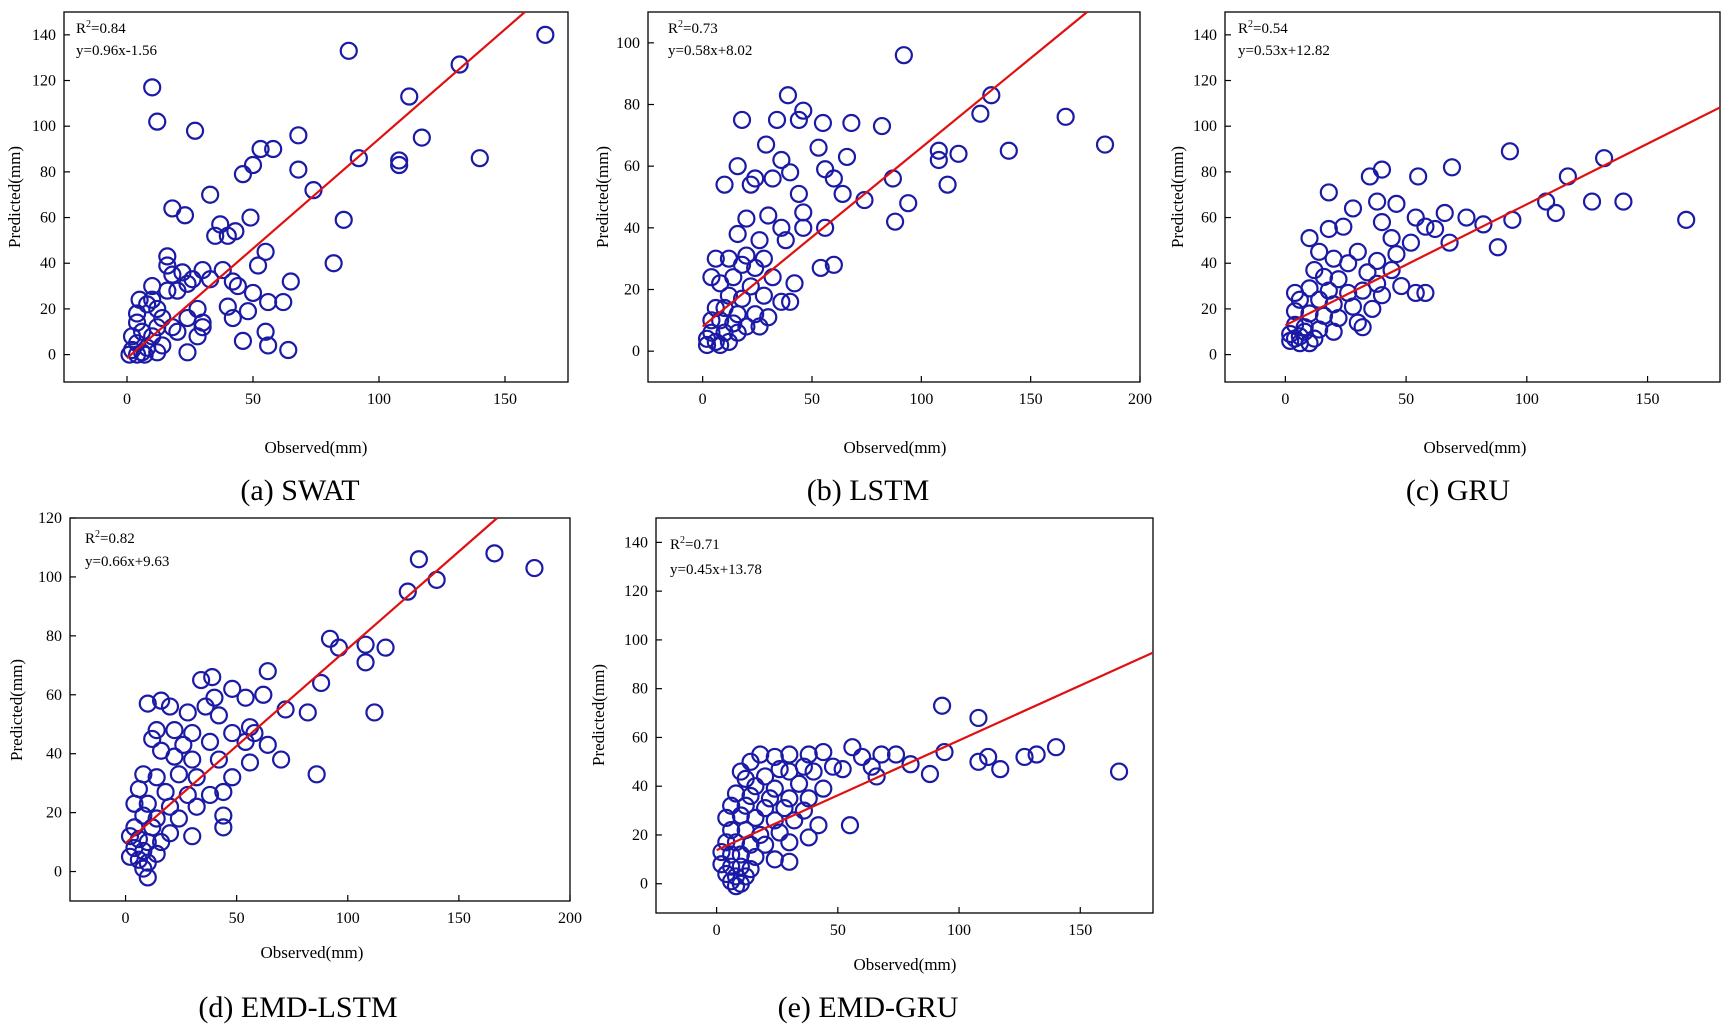  Describe the element at coordinates (710, 51) in the screenshot. I see `regression-equation: y=0.58x+8.02` at that location.